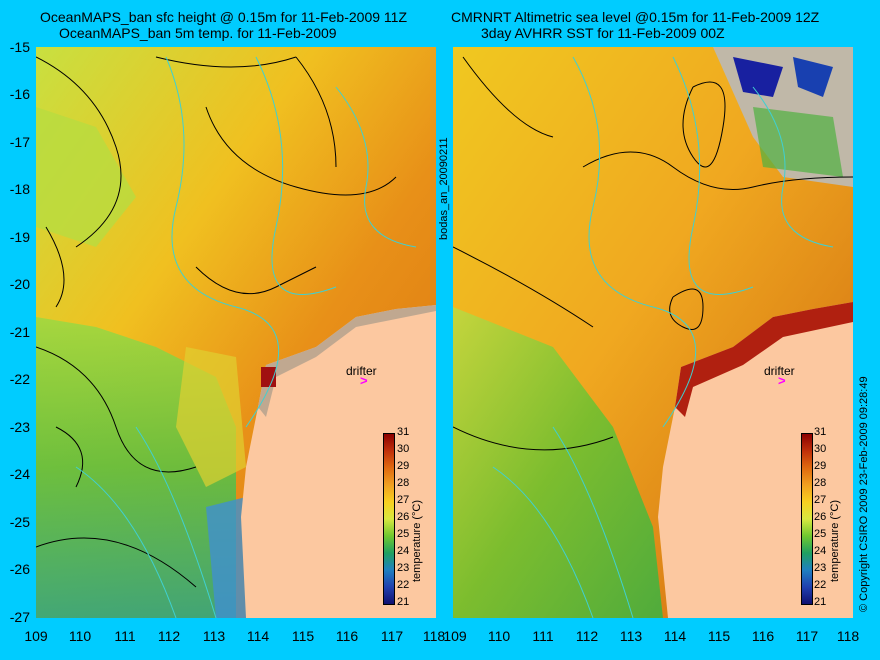 The image size is (880, 660). Describe the element at coordinates (19, 142) in the screenshot. I see `lat-label: -17` at that location.